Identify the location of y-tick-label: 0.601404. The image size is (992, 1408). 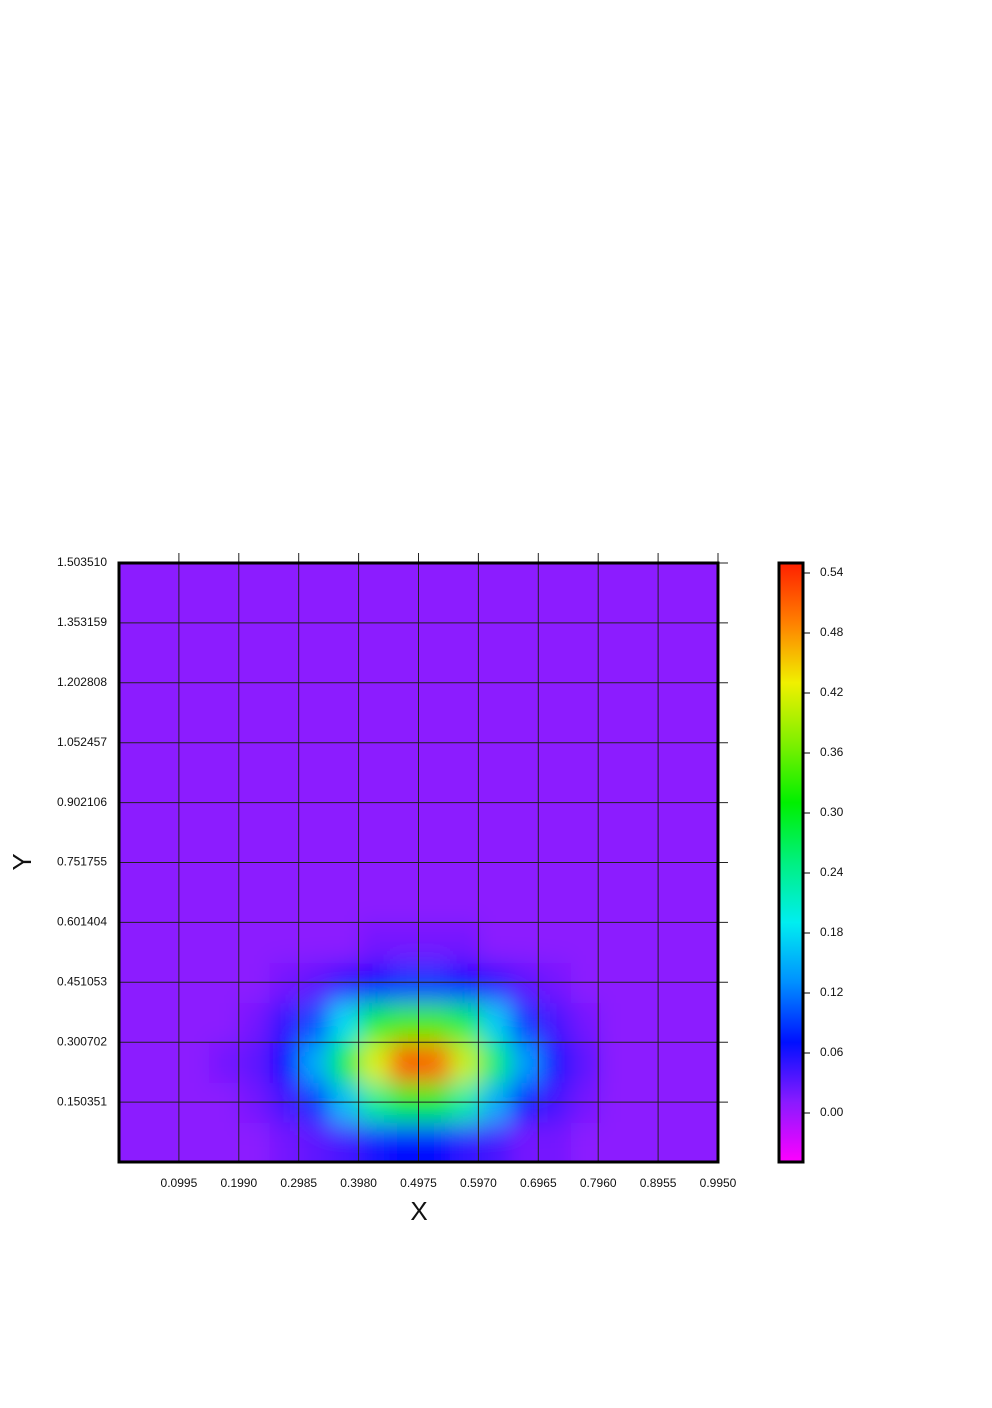
(82, 922).